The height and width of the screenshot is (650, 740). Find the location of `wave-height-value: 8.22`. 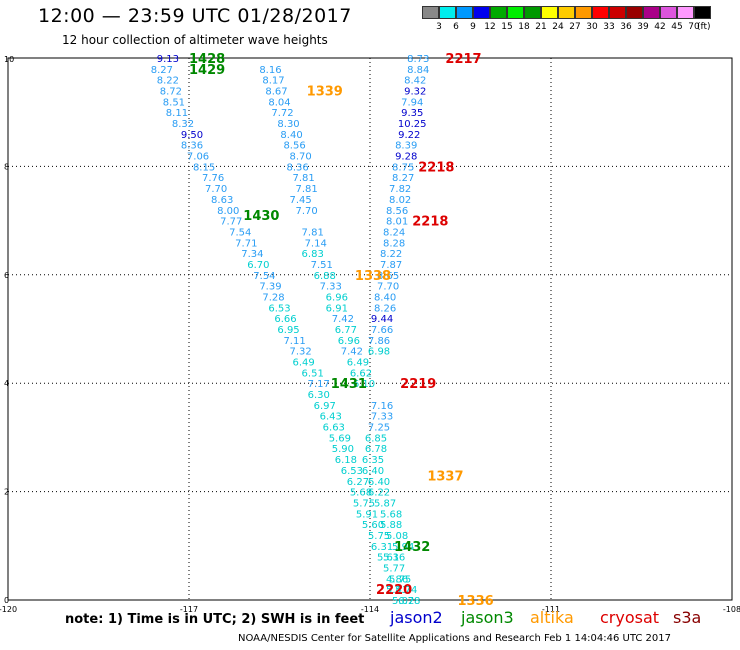

wave-height-value: 8.22 is located at coordinates (391, 254).